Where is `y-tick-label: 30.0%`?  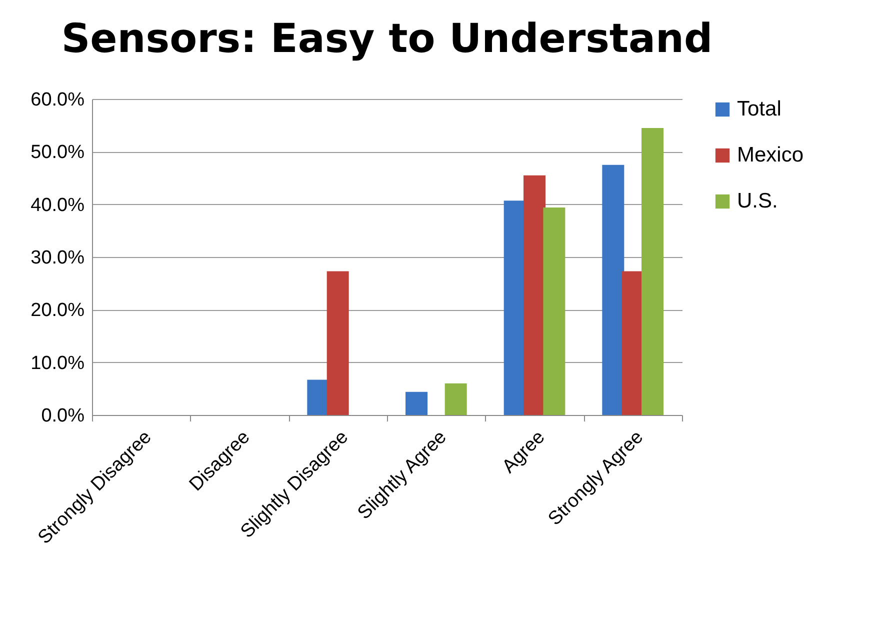
y-tick-label: 30.0% is located at coordinates (57, 258).